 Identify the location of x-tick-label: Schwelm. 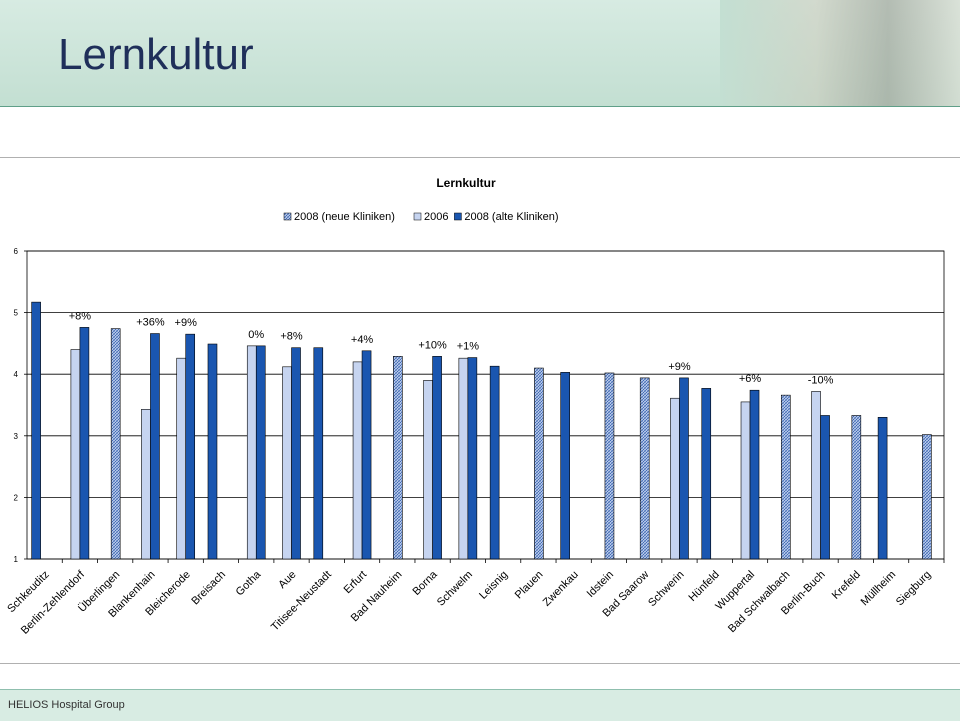
(455, 589).